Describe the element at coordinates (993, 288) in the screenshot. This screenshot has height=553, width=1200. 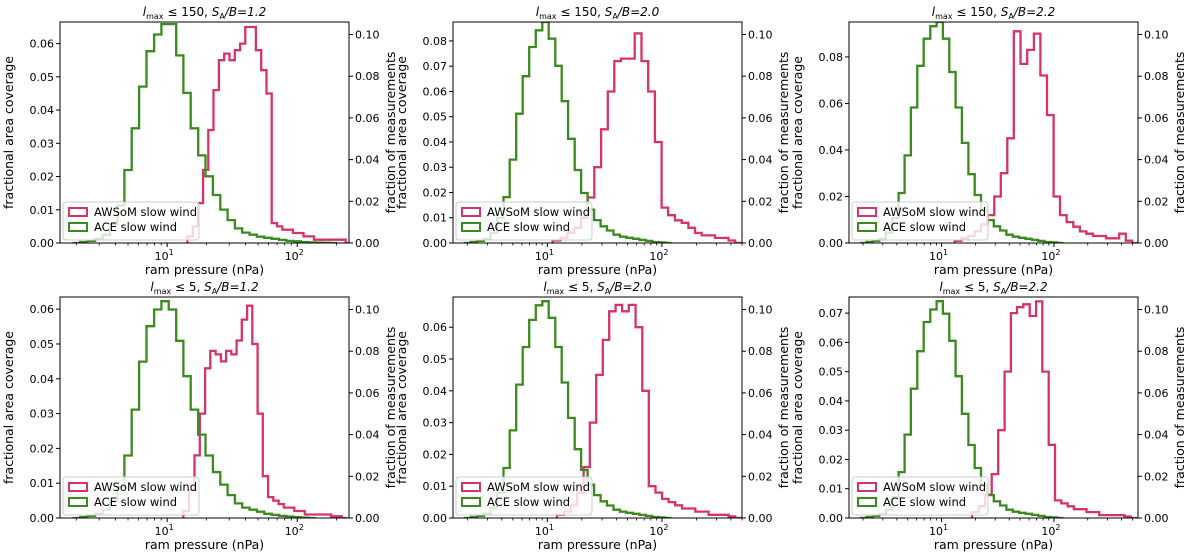
I see `panel-title: lmax ≤ 5, SA/B=2.2` at that location.